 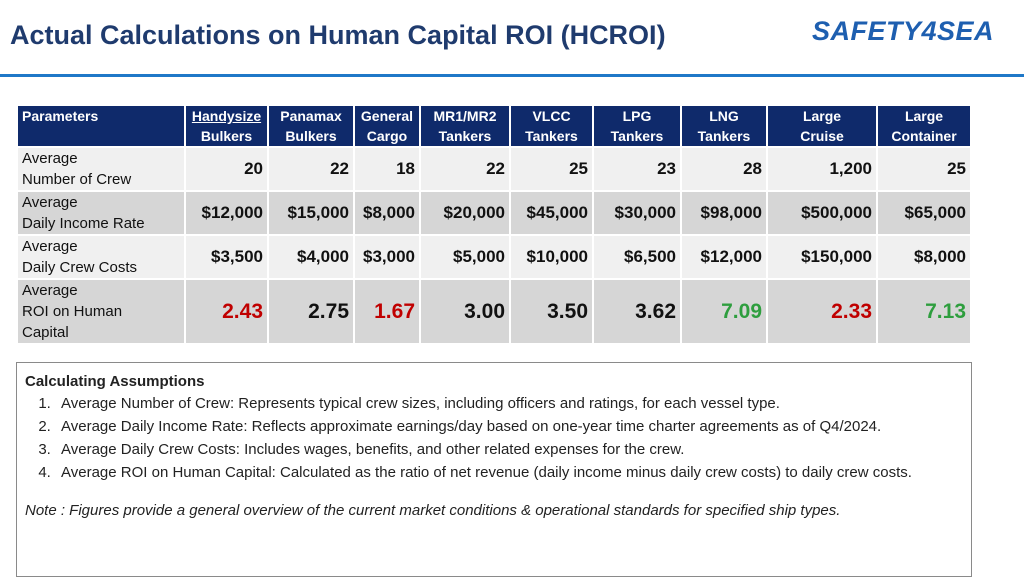 What do you see at coordinates (637, 126) in the screenshot?
I see `column-header-lpg: LPG Tankers` at bounding box center [637, 126].